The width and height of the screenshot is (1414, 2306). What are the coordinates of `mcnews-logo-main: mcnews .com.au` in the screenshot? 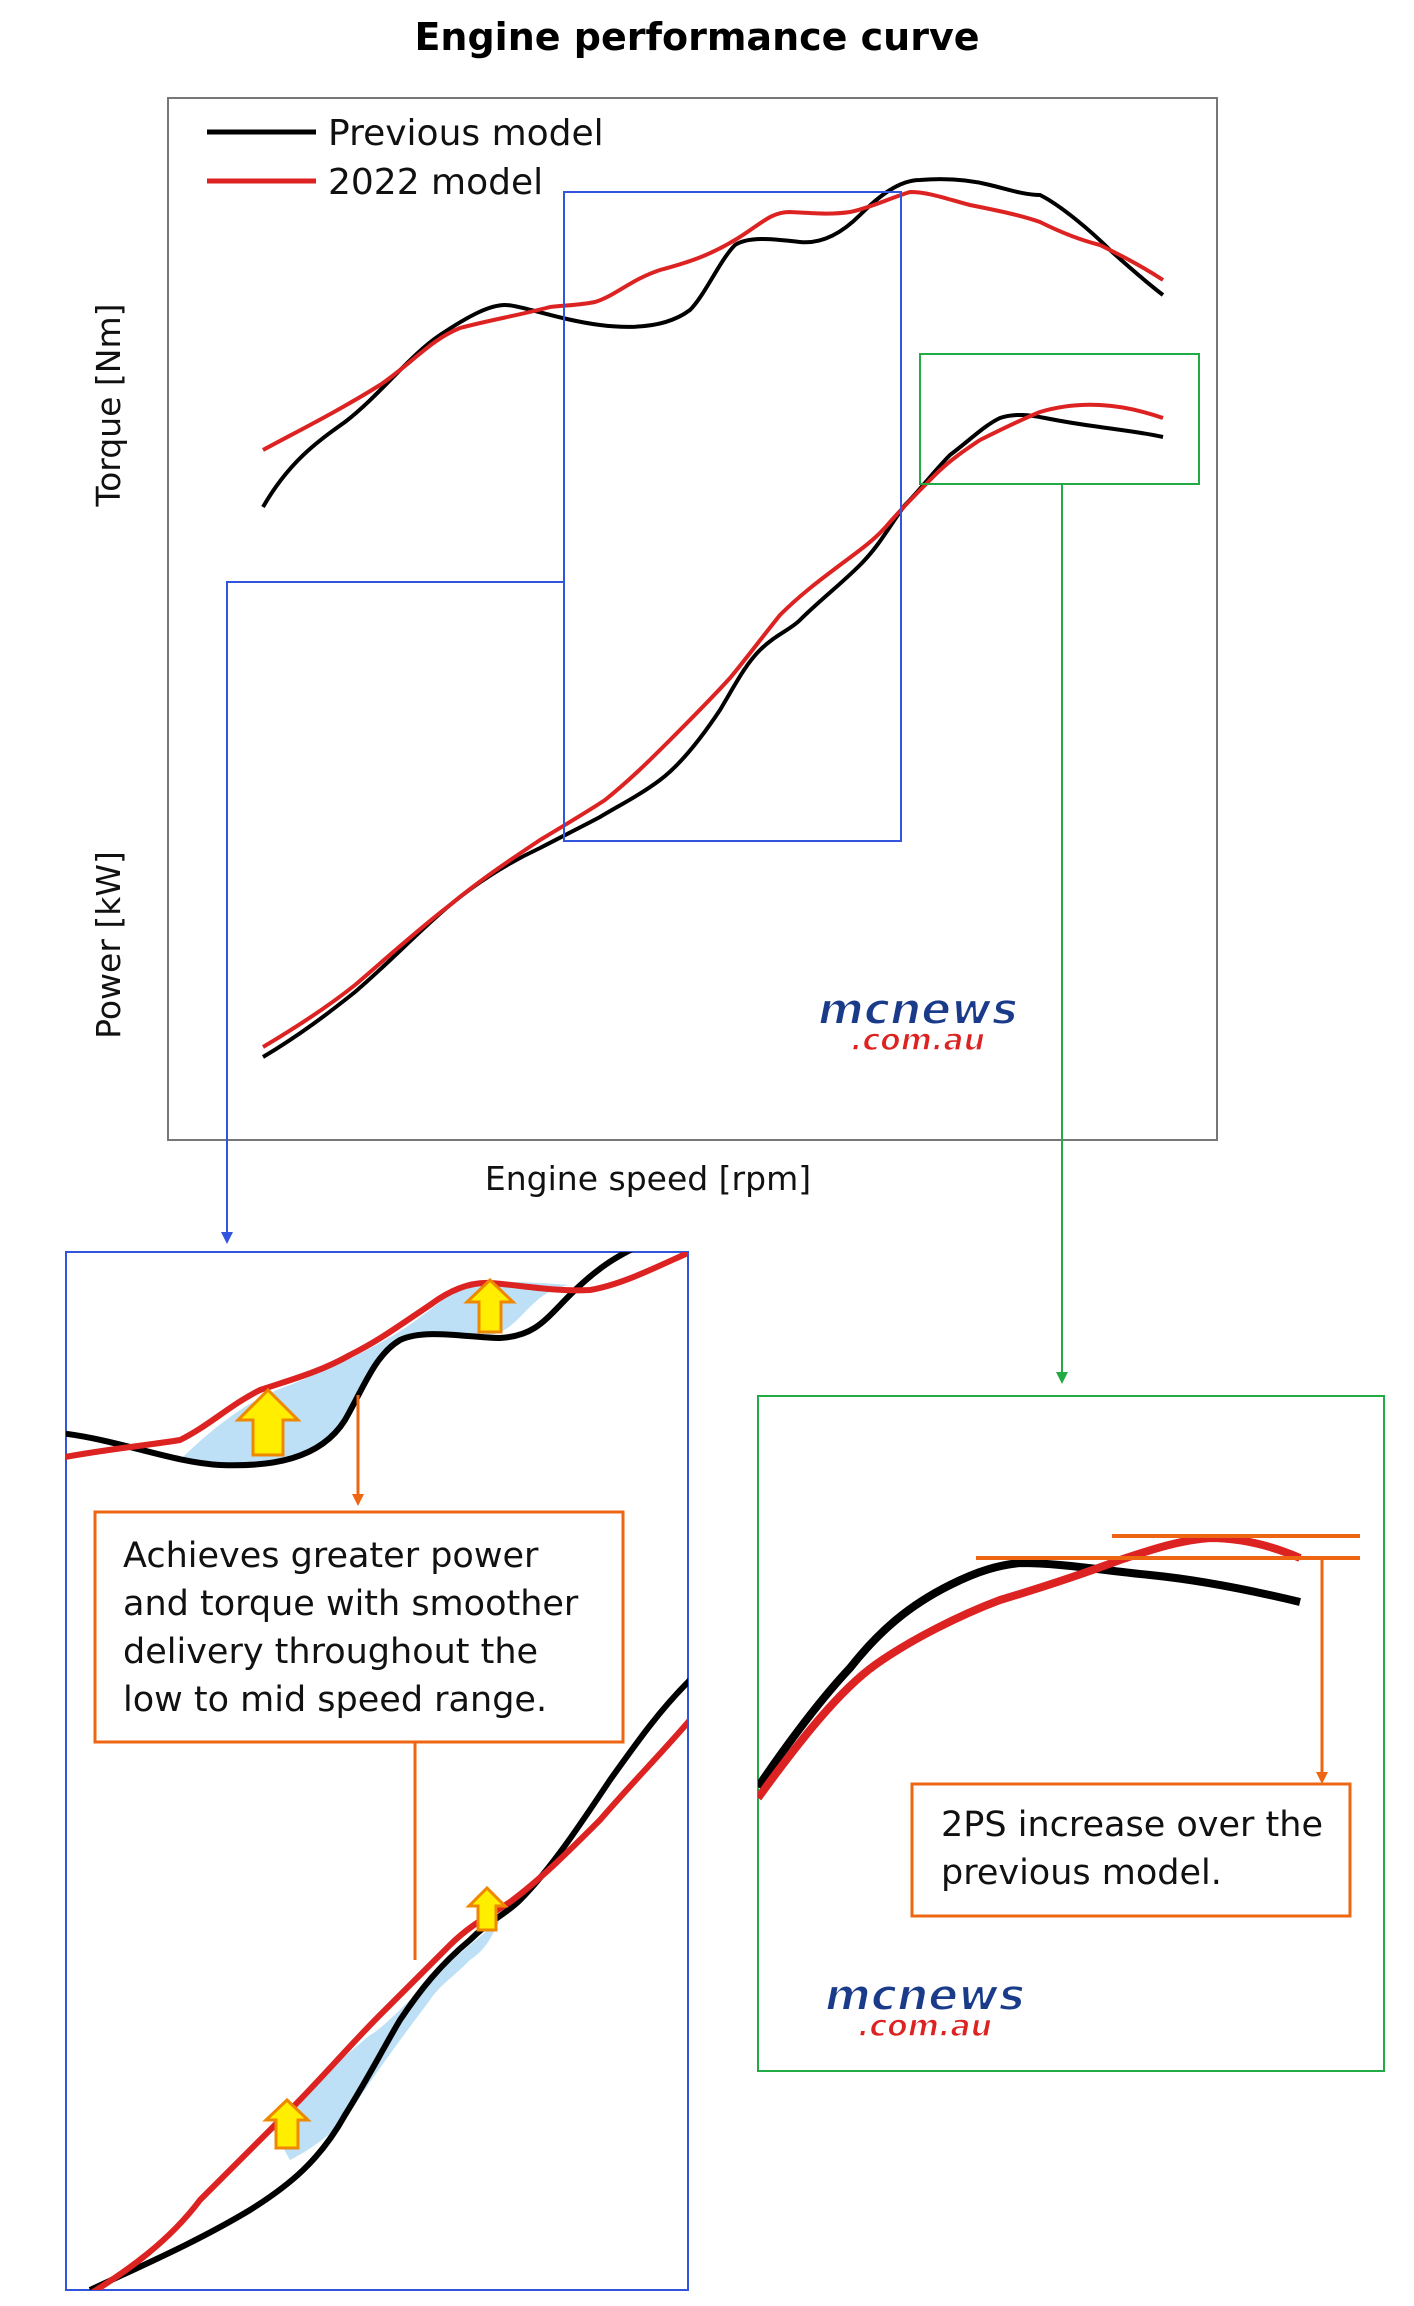 It's located at (918, 1021).